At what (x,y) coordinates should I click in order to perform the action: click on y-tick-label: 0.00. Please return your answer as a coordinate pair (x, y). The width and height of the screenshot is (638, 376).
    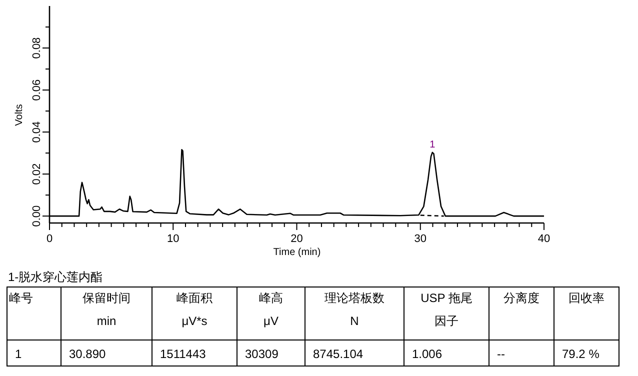
    Looking at the image, I should click on (37, 216).